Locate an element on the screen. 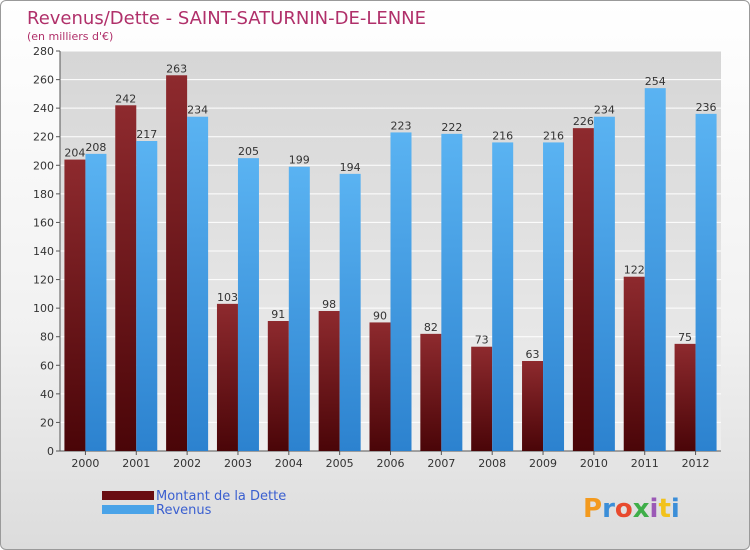 This screenshot has height=550, width=750. debt-value-label: 226 is located at coordinates (583, 121).